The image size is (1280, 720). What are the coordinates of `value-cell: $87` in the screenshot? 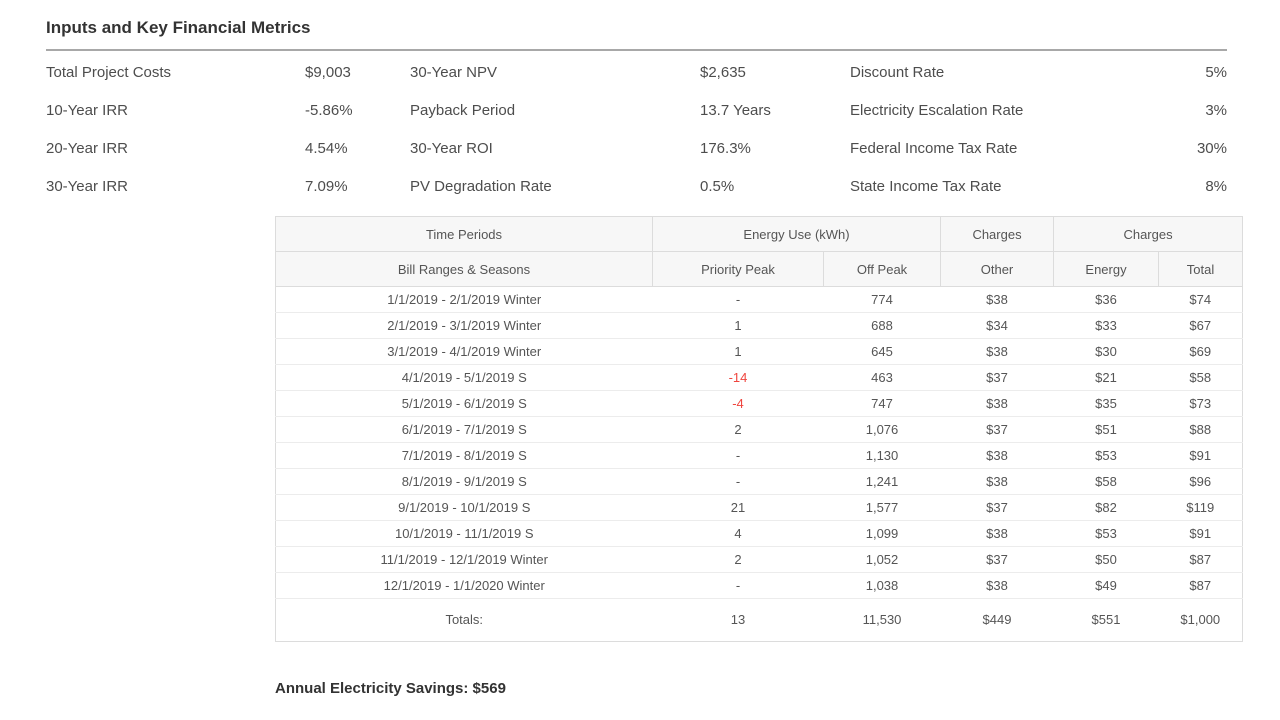 It's located at (1200, 559).